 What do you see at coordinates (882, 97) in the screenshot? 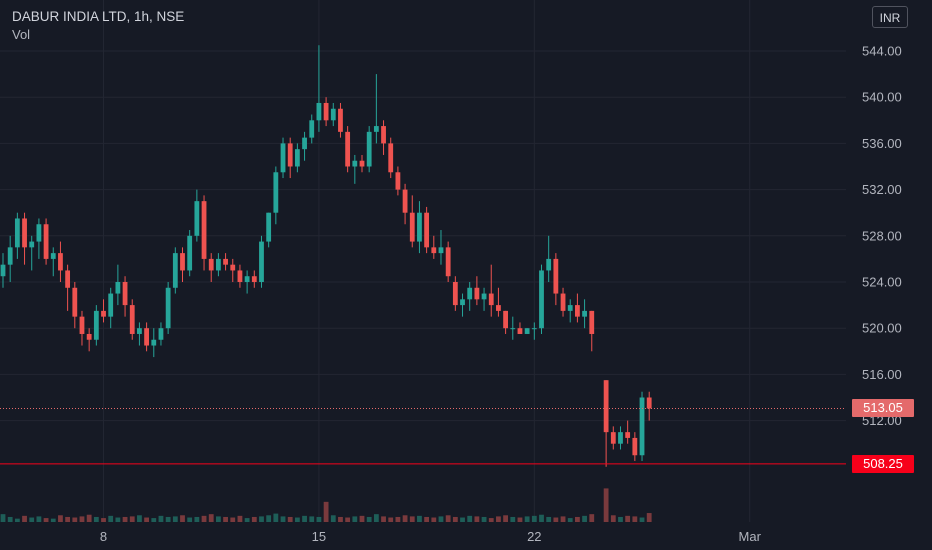
I see `price-tick-label: 540.00` at bounding box center [882, 97].